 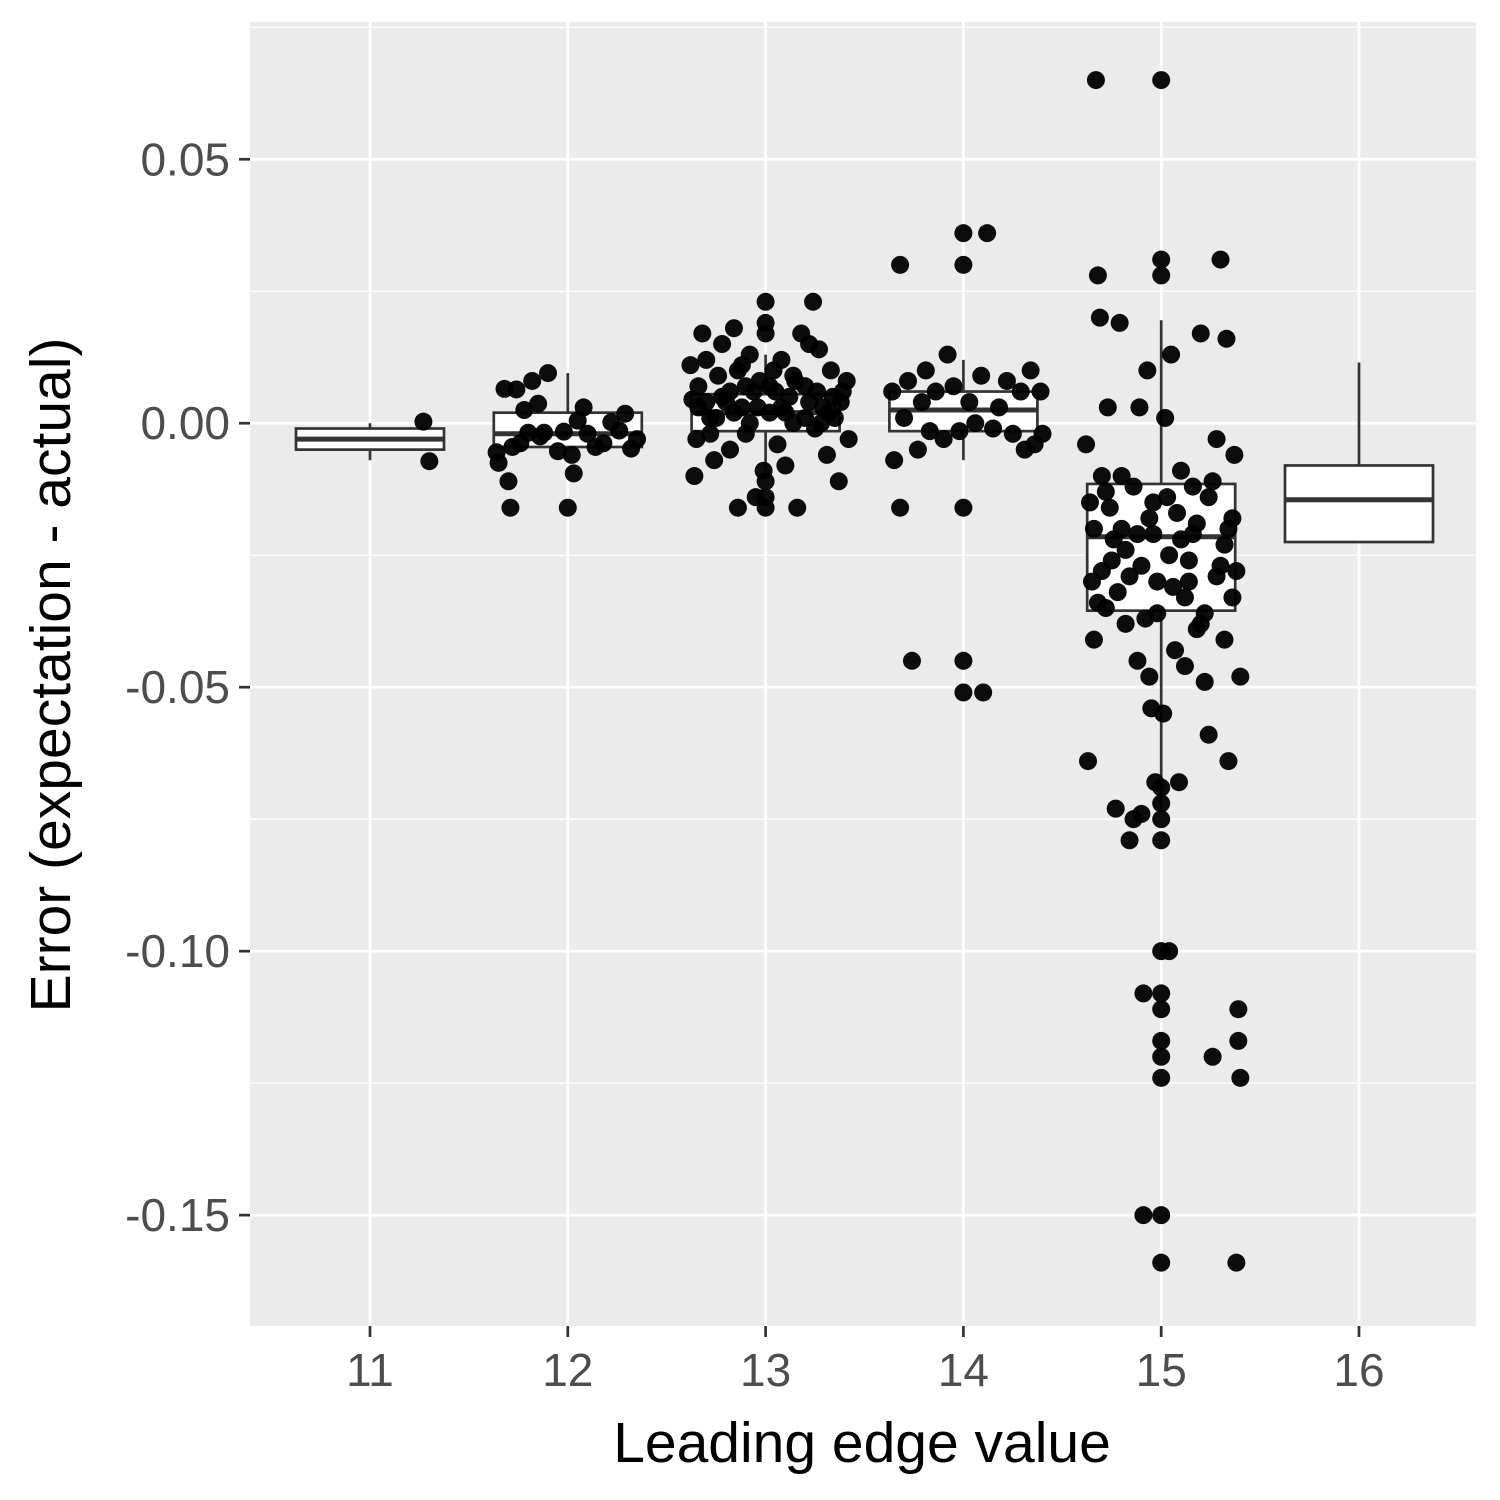 I want to click on x-tick-label: 13, so click(x=765, y=1370).